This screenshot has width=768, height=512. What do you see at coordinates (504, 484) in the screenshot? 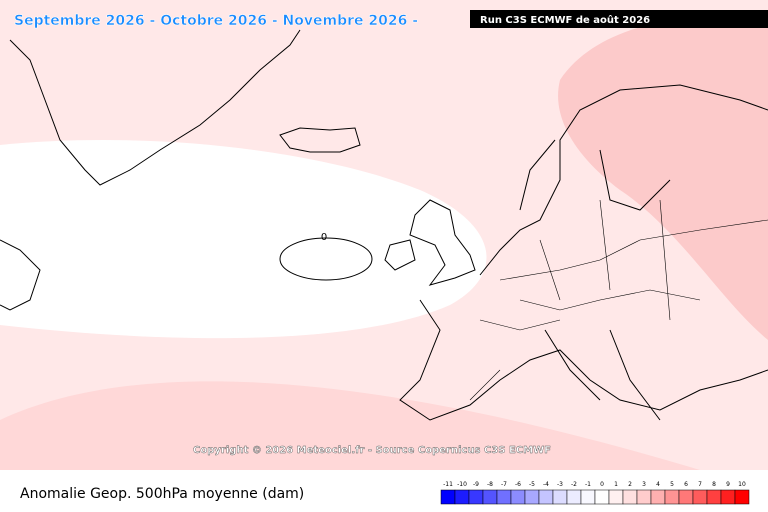
I see `legend-tick-label: -7` at bounding box center [504, 484].